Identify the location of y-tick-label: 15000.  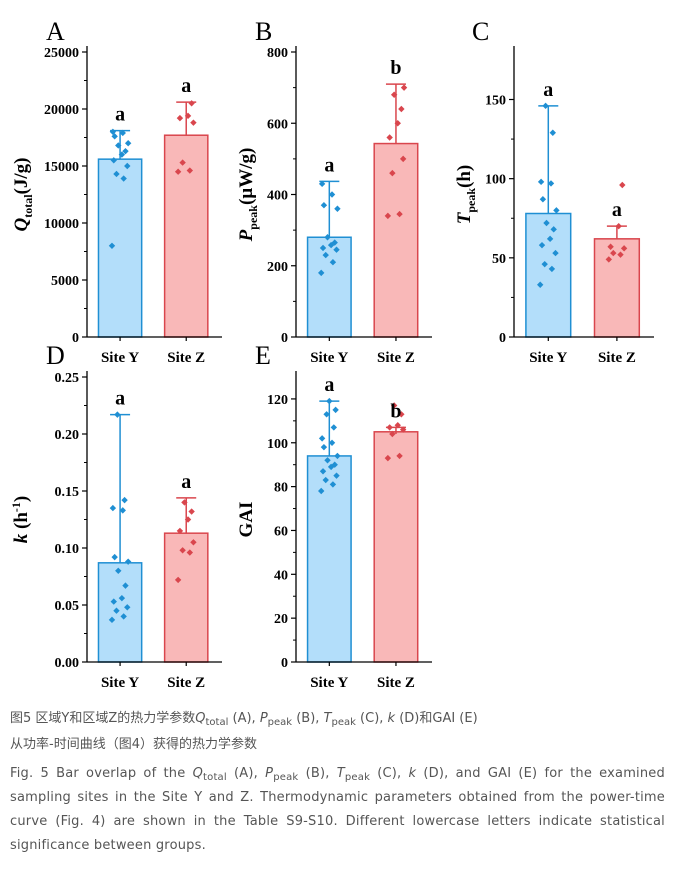
(61, 167).